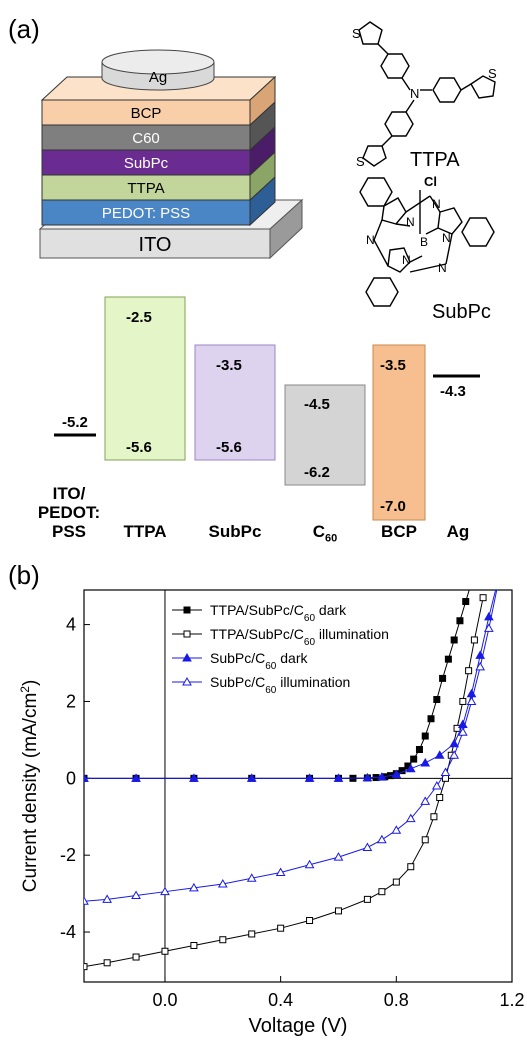 The width and height of the screenshot is (527, 1053). Describe the element at coordinates (280, 1000) in the screenshot. I see `x-tick-label: 0.4` at that location.